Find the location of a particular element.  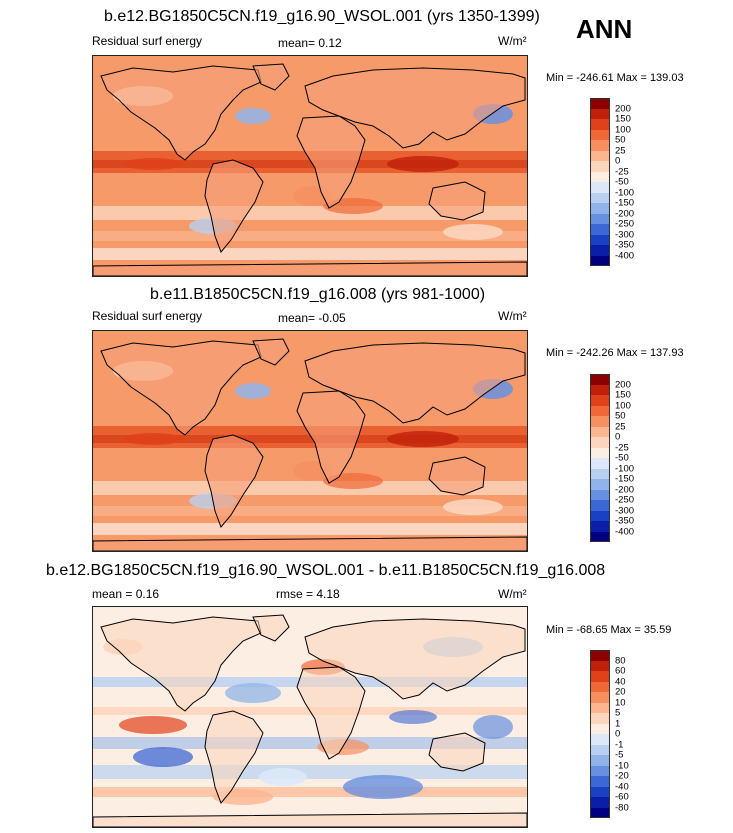

colorbar-tick-label: 1 is located at coordinates (618, 723).